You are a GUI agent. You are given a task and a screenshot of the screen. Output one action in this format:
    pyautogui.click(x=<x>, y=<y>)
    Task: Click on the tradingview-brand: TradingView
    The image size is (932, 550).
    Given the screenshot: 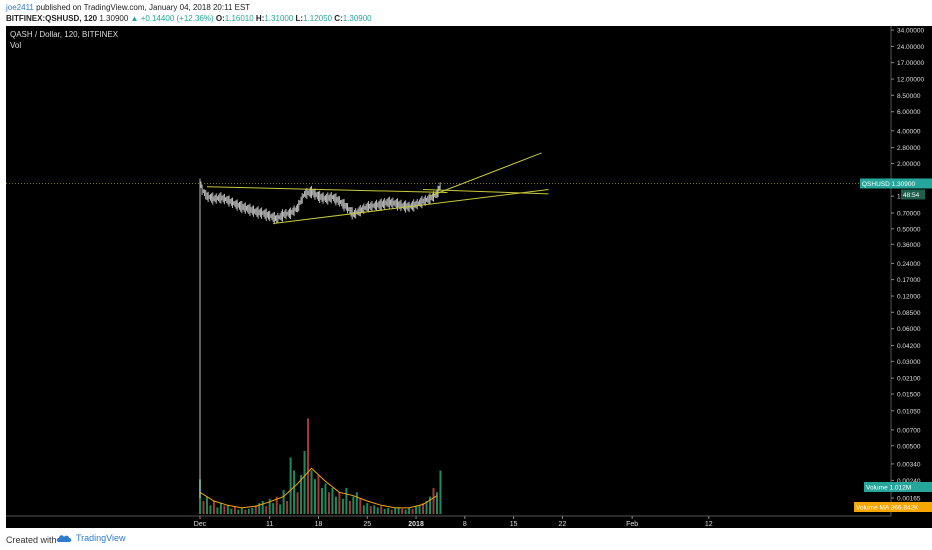 What is the action you would take?
    pyautogui.click(x=91, y=538)
    